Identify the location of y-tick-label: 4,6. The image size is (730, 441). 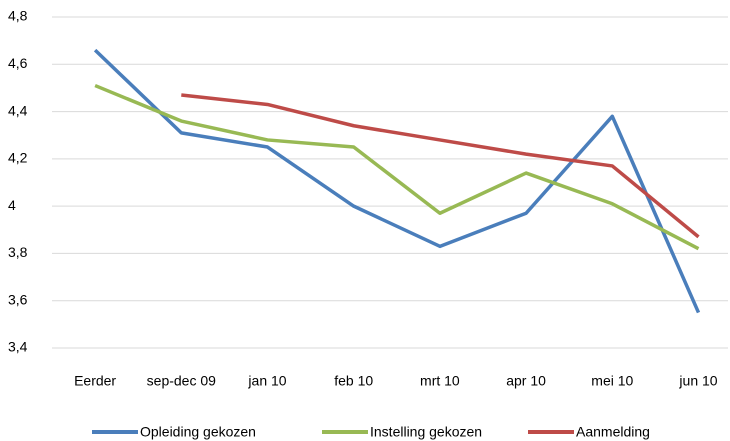
(18, 63).